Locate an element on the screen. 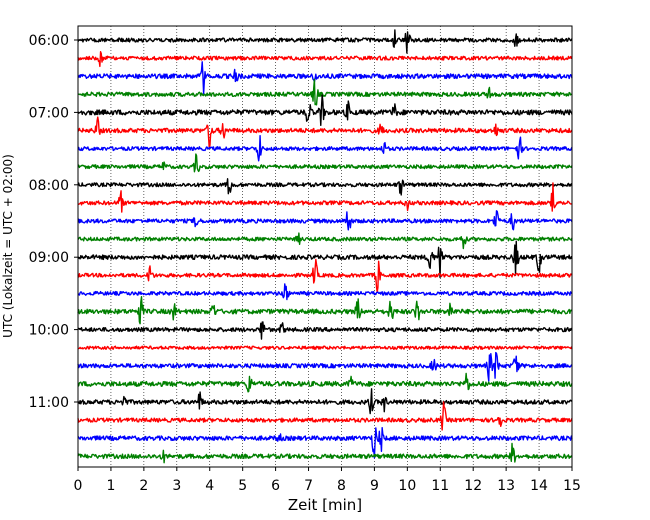  x-tick-label: 7 is located at coordinates (308, 486).